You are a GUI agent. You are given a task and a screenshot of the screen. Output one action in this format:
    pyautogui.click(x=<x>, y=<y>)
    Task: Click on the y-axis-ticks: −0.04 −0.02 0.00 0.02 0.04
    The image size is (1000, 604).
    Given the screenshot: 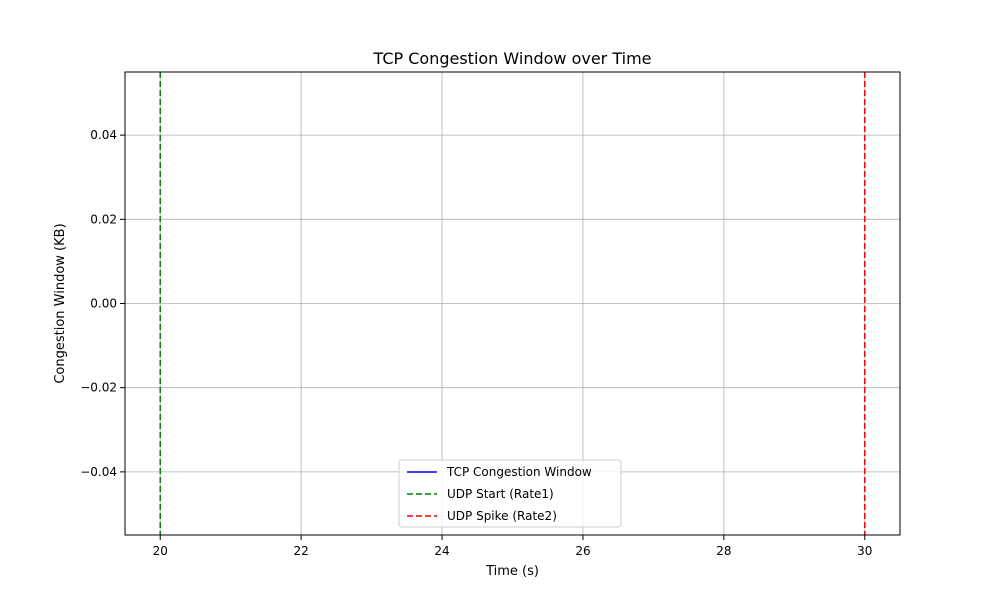 What is the action you would take?
    pyautogui.click(x=102, y=303)
    